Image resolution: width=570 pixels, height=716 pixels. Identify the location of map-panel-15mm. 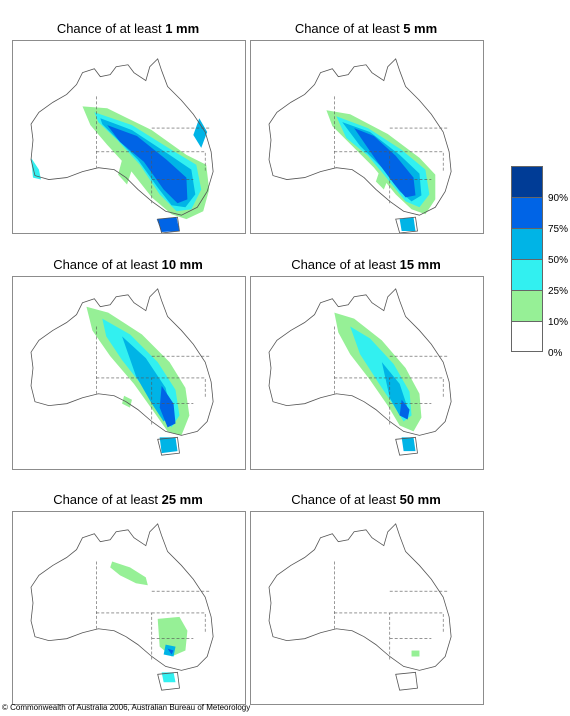
(367, 373).